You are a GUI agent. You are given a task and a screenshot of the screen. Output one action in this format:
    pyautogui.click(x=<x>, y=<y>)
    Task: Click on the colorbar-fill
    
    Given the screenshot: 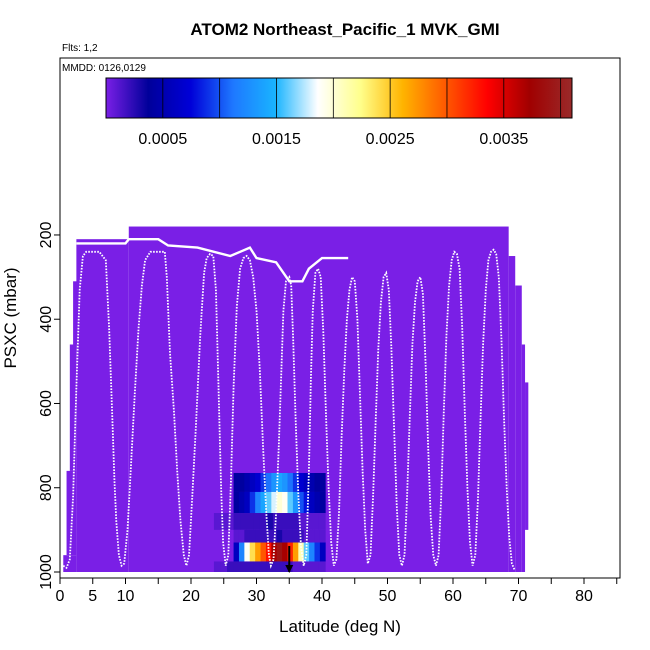 What is the action you would take?
    pyautogui.click(x=339, y=98)
    